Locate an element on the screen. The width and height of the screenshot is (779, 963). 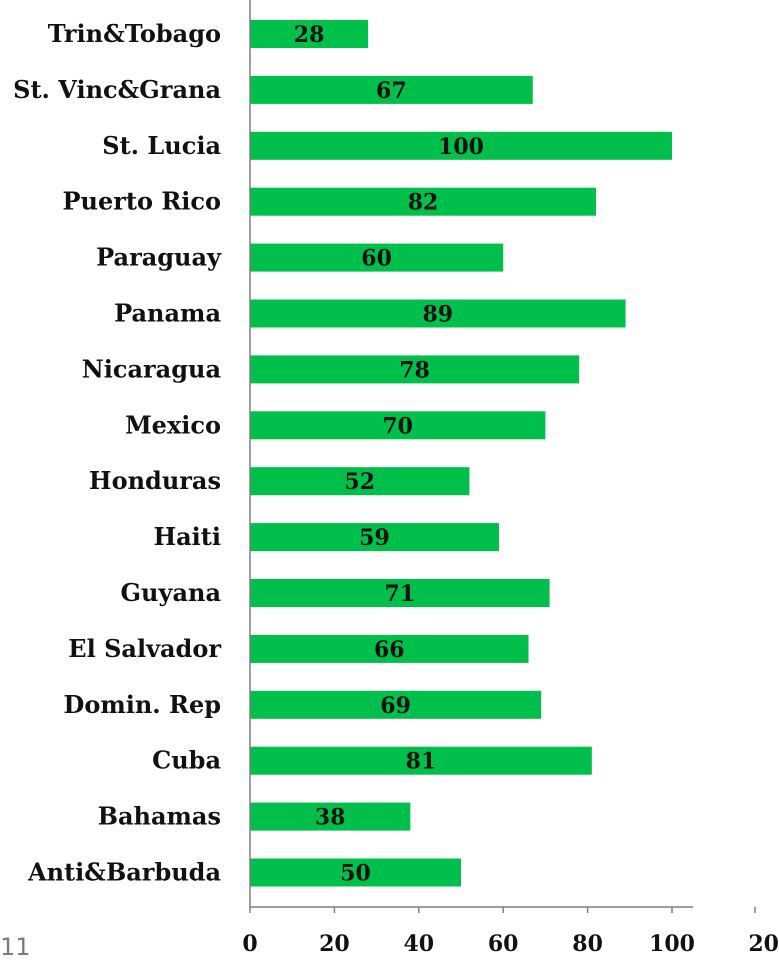
category-label-haiti: Haiti is located at coordinates (187, 536).